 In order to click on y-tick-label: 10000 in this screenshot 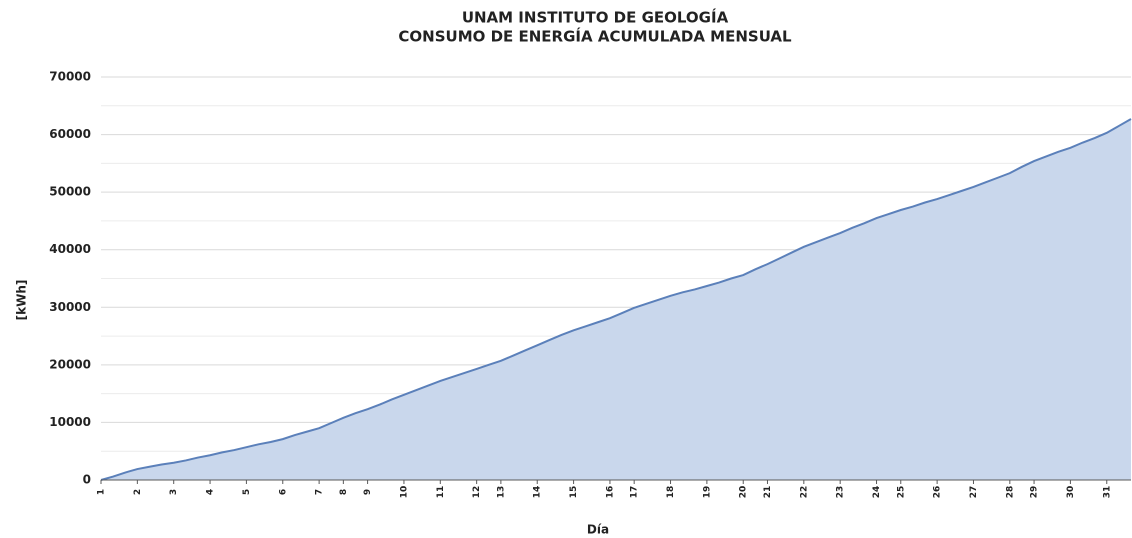, I will do `click(70, 422)`.